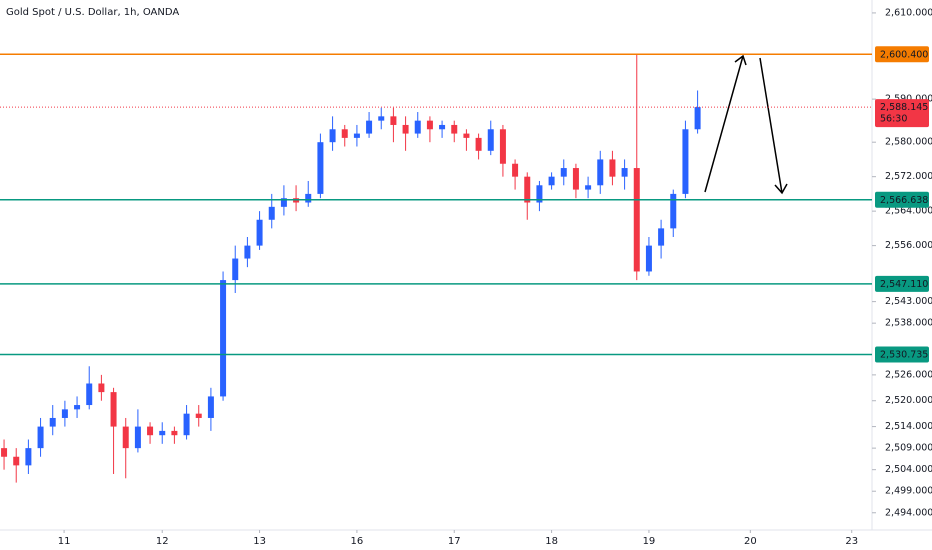  I want to click on y-tick-label: 2,564.000, so click(908, 211).